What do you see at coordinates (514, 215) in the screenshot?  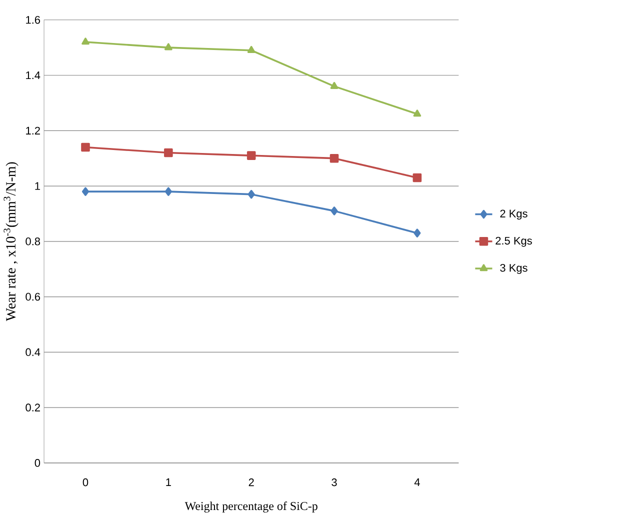 I see `legend-label: 2 Kgs` at bounding box center [514, 215].